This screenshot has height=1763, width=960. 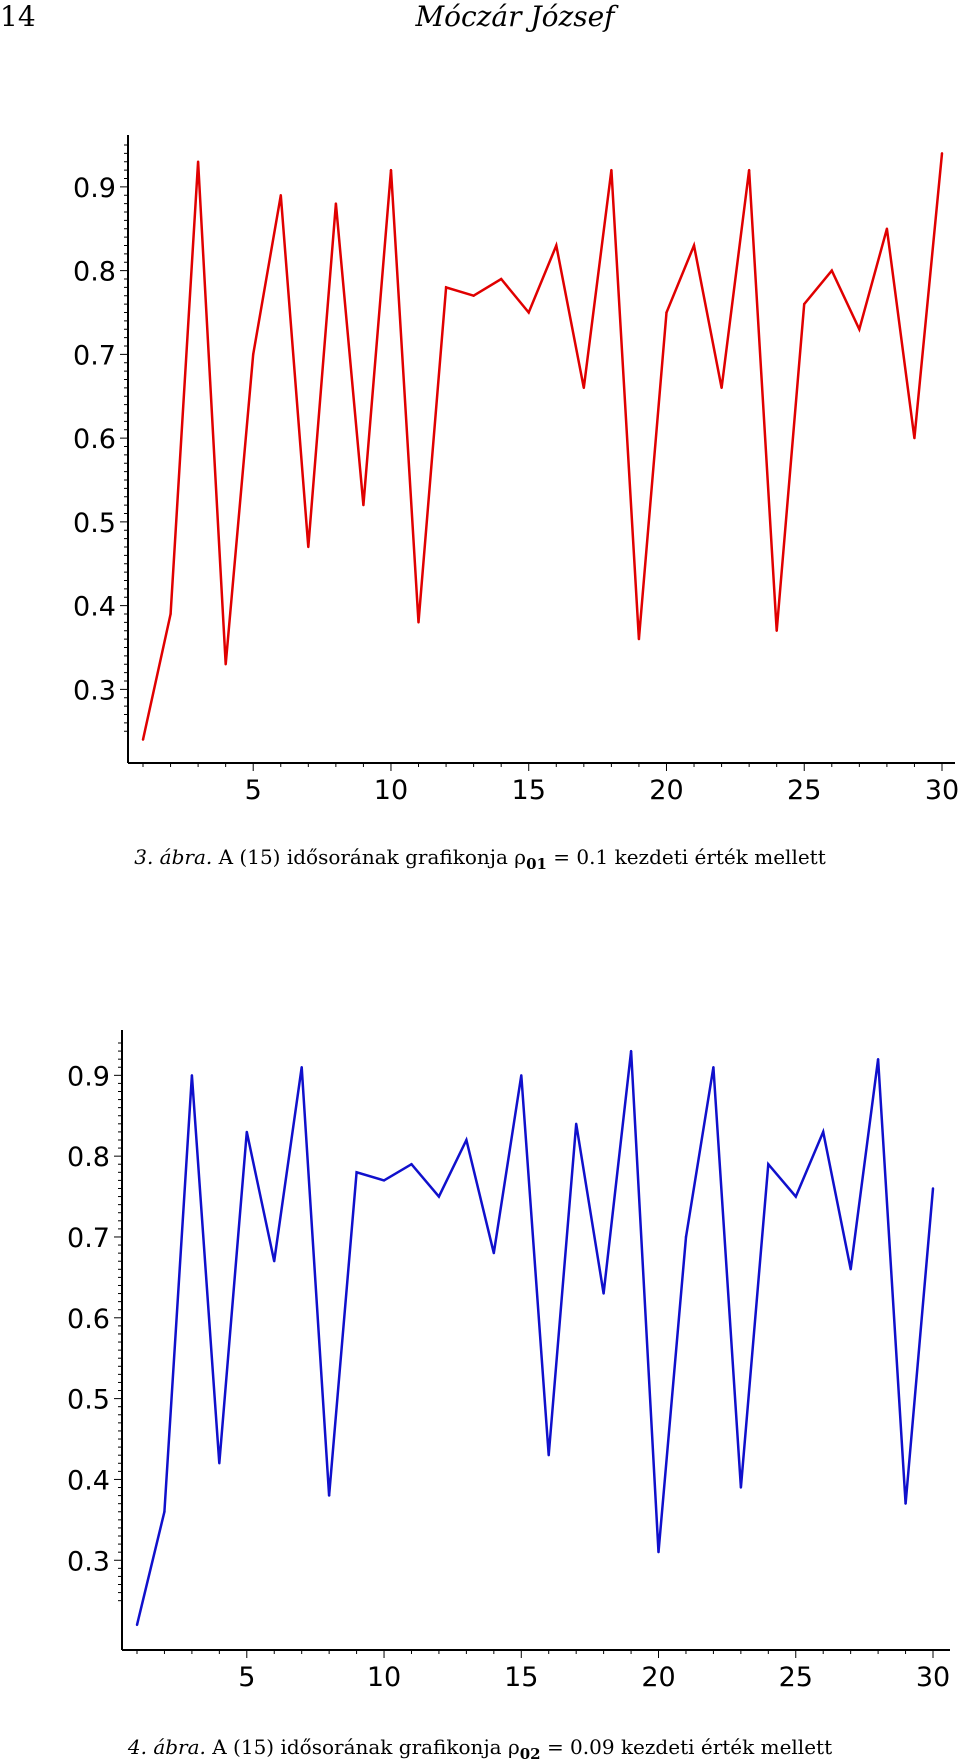 What do you see at coordinates (166, 1747) in the screenshot?
I see `figure-4-label: 4. ábra.` at bounding box center [166, 1747].